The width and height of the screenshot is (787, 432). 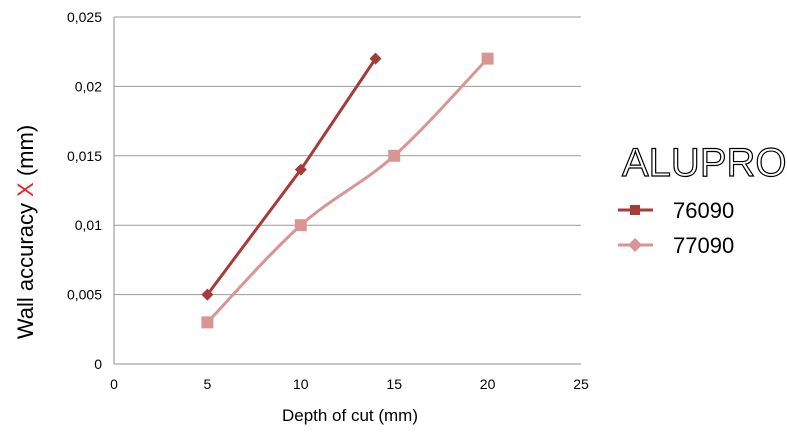 I want to click on legend-item-77090: 77090, so click(x=676, y=245).